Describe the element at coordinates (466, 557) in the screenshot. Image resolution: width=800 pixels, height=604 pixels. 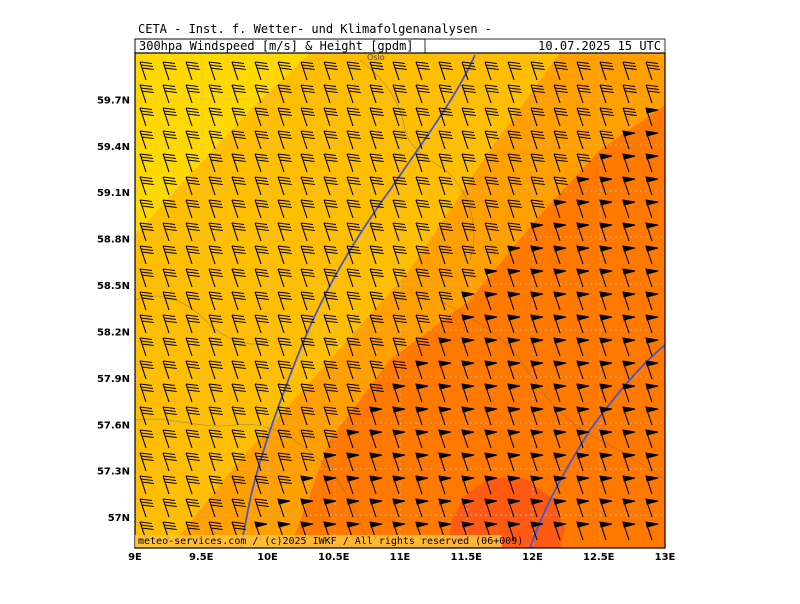
I see `lon-label: 11.5E` at that location.